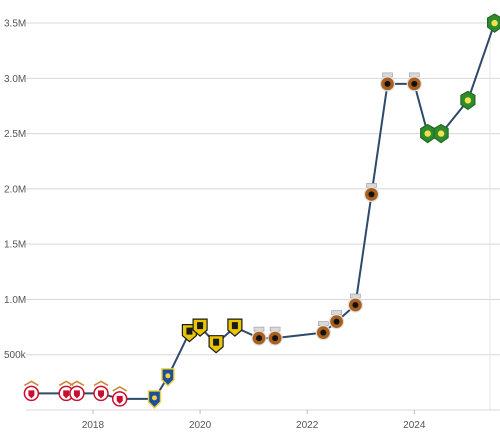  What do you see at coordinates (15, 300) in the screenshot?
I see `y-tick-label: 1.0M` at bounding box center [15, 300].